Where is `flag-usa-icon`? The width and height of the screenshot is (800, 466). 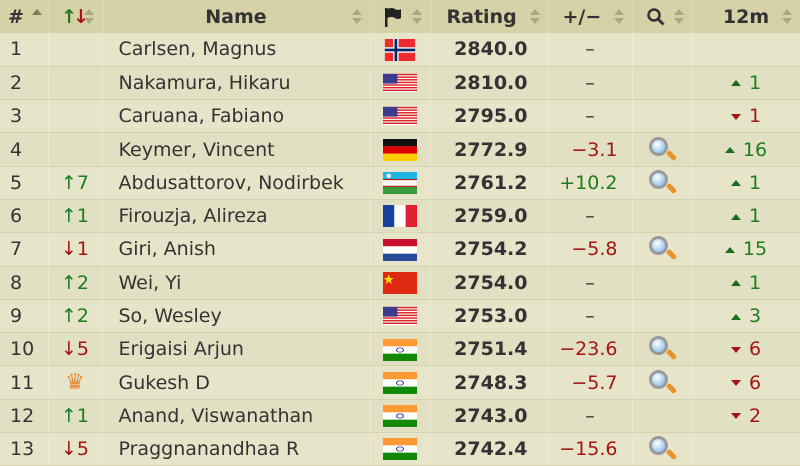
flag-usa-icon is located at coordinates (400, 116).